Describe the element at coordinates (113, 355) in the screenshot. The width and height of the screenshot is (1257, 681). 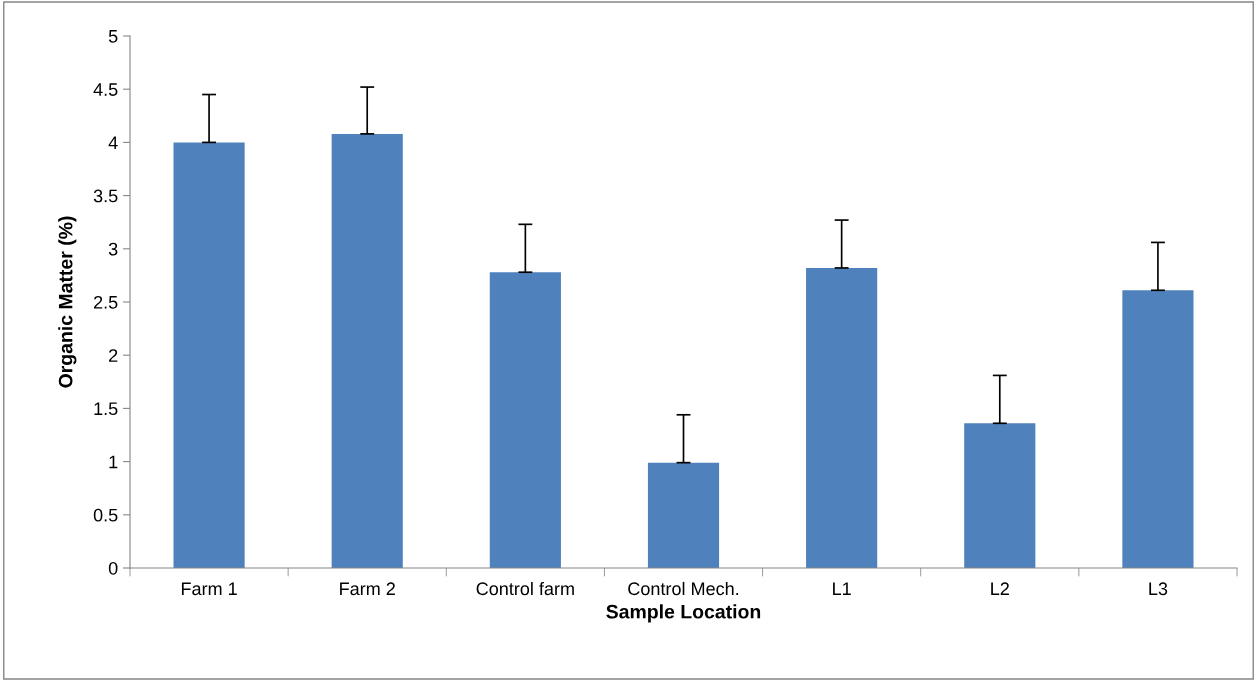
I see `y-tick-label: 2` at that location.